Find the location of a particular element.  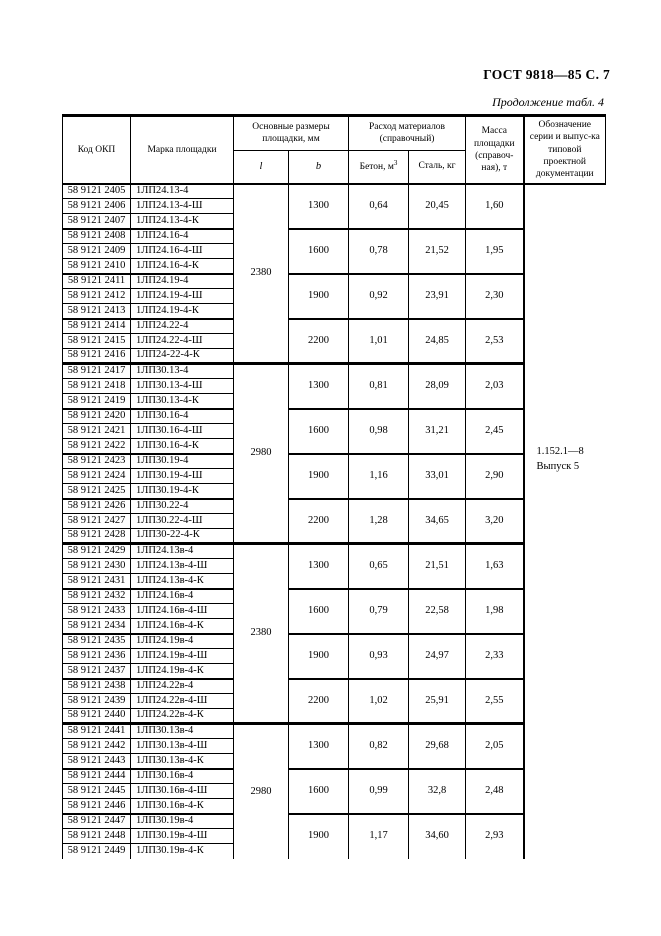

concrete-cell: 1,17 is located at coordinates (378, 835).